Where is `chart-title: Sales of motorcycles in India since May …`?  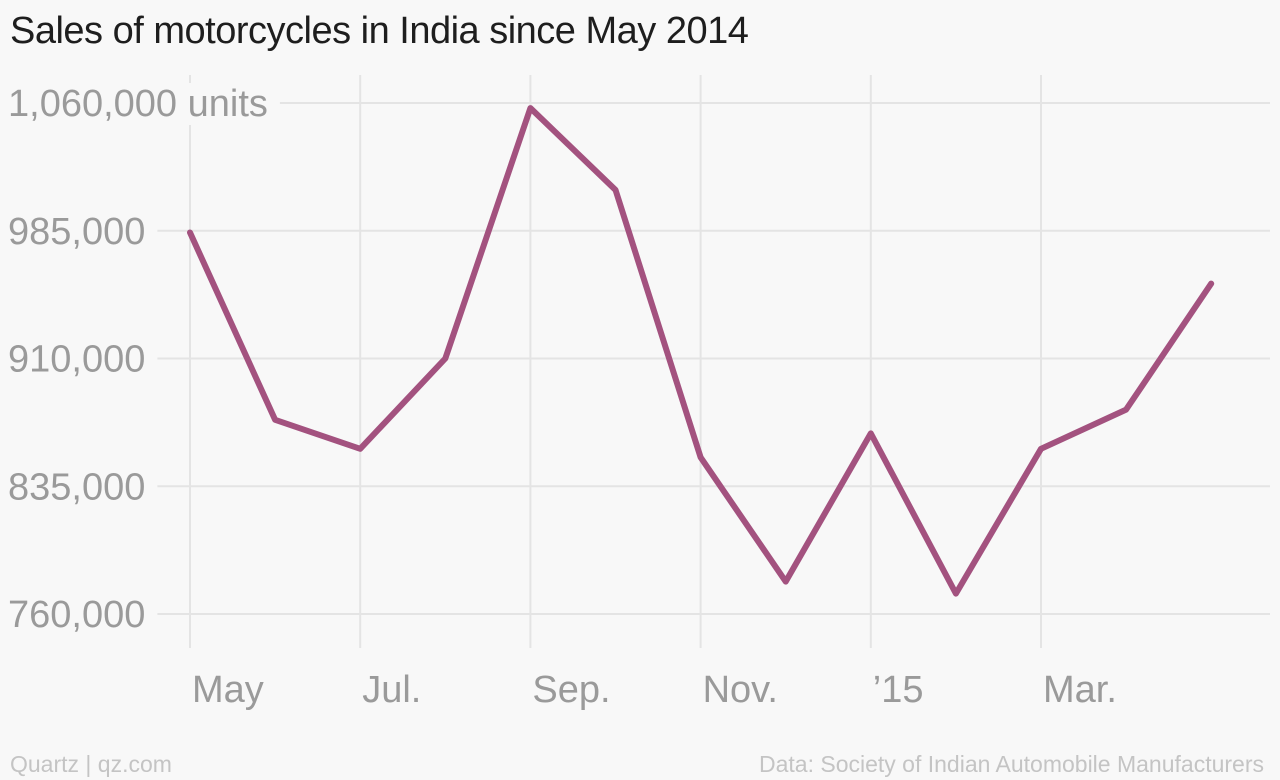
chart-title: Sales of motorcycles in India since May … is located at coordinates (379, 31).